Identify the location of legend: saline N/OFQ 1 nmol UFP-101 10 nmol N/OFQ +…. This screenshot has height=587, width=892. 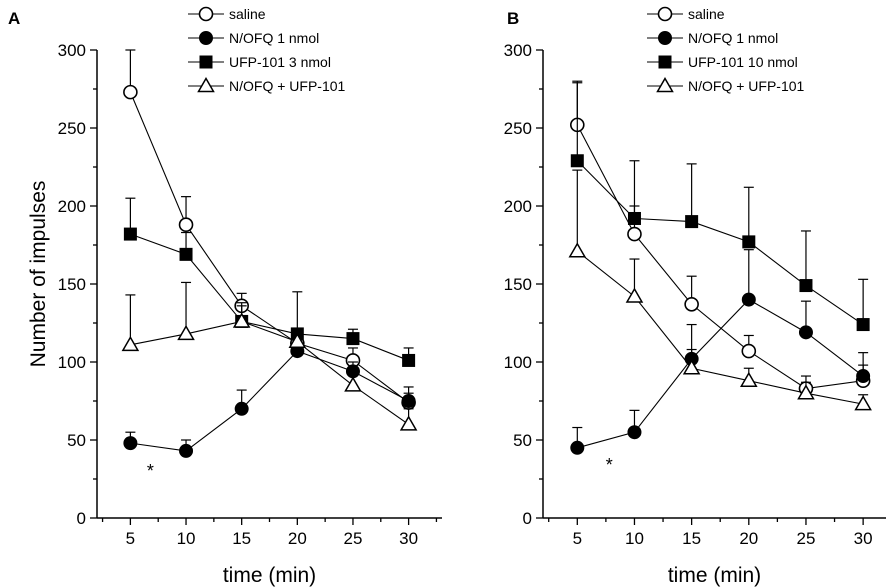
(726, 50).